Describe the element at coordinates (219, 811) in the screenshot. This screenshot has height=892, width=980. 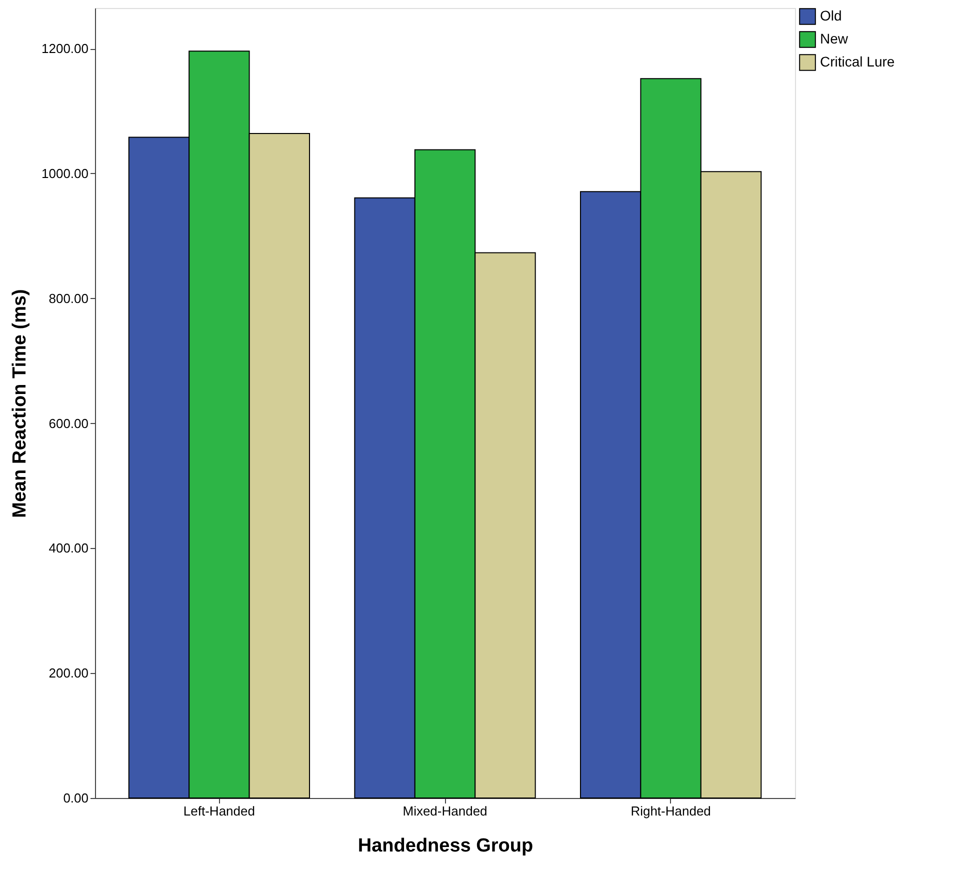
I see `x-tick-label: Left-Handed` at that location.